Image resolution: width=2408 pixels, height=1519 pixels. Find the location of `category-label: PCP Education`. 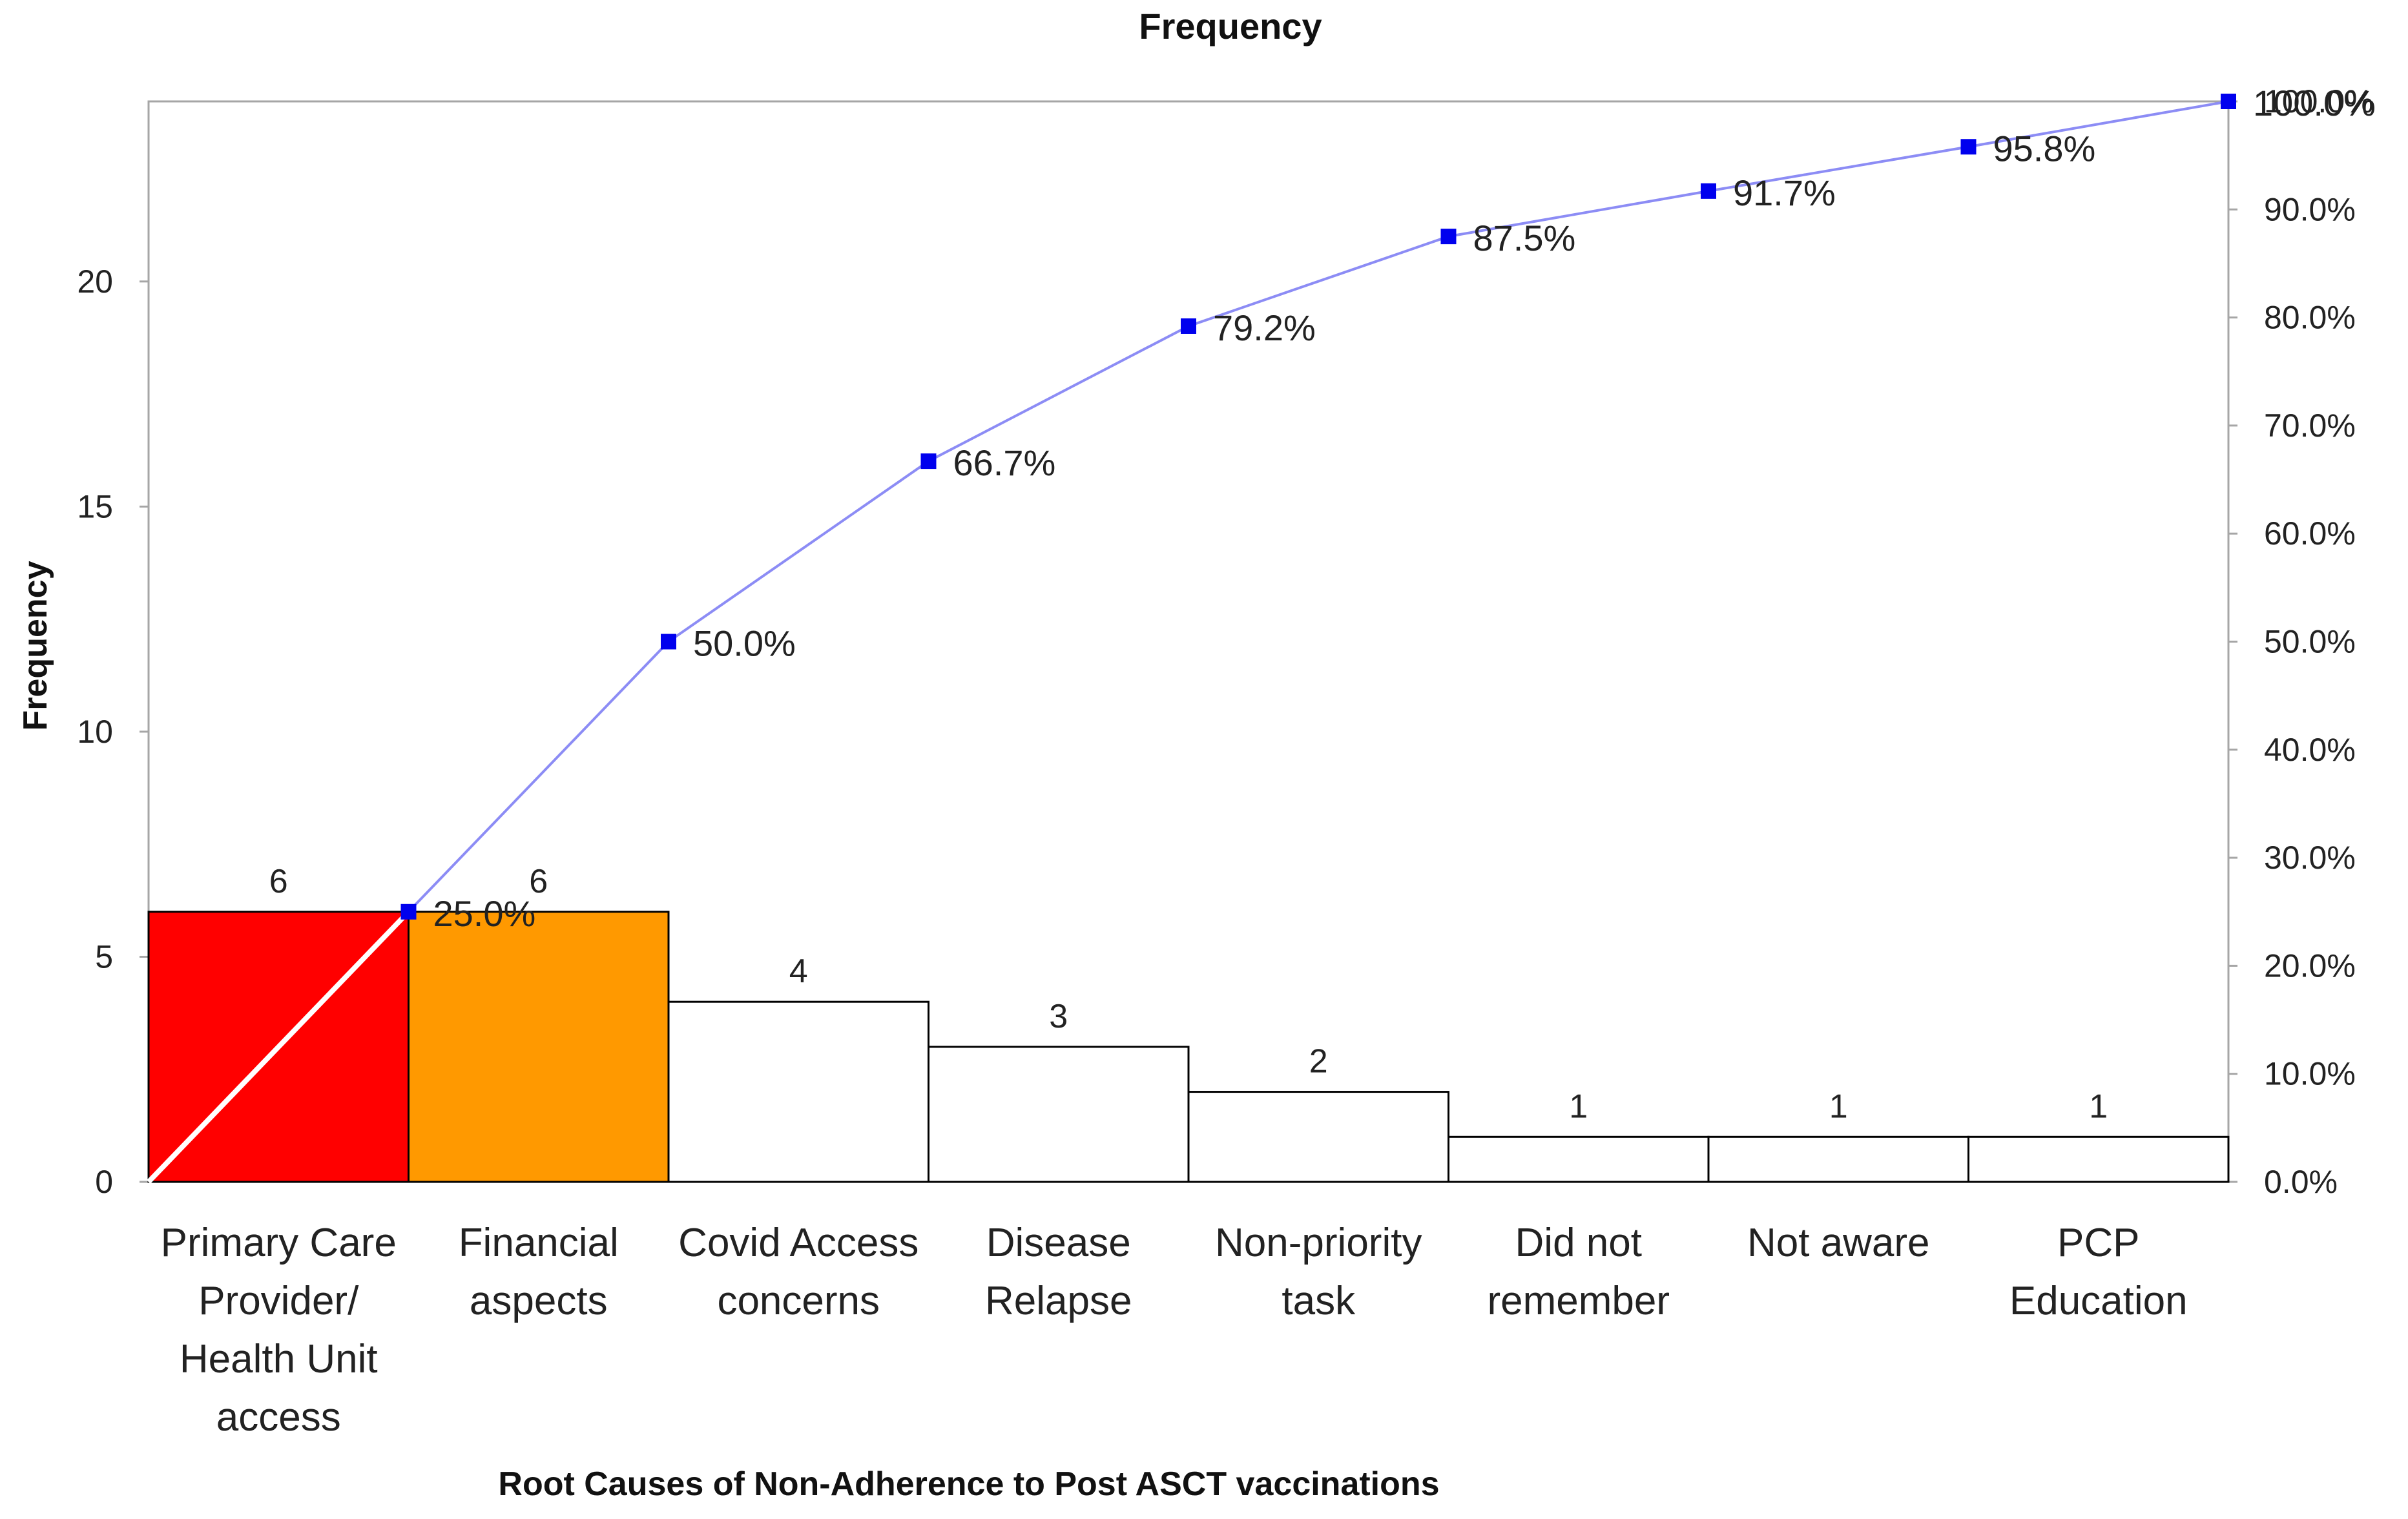

category-label: PCP Education is located at coordinates (2098, 1272).